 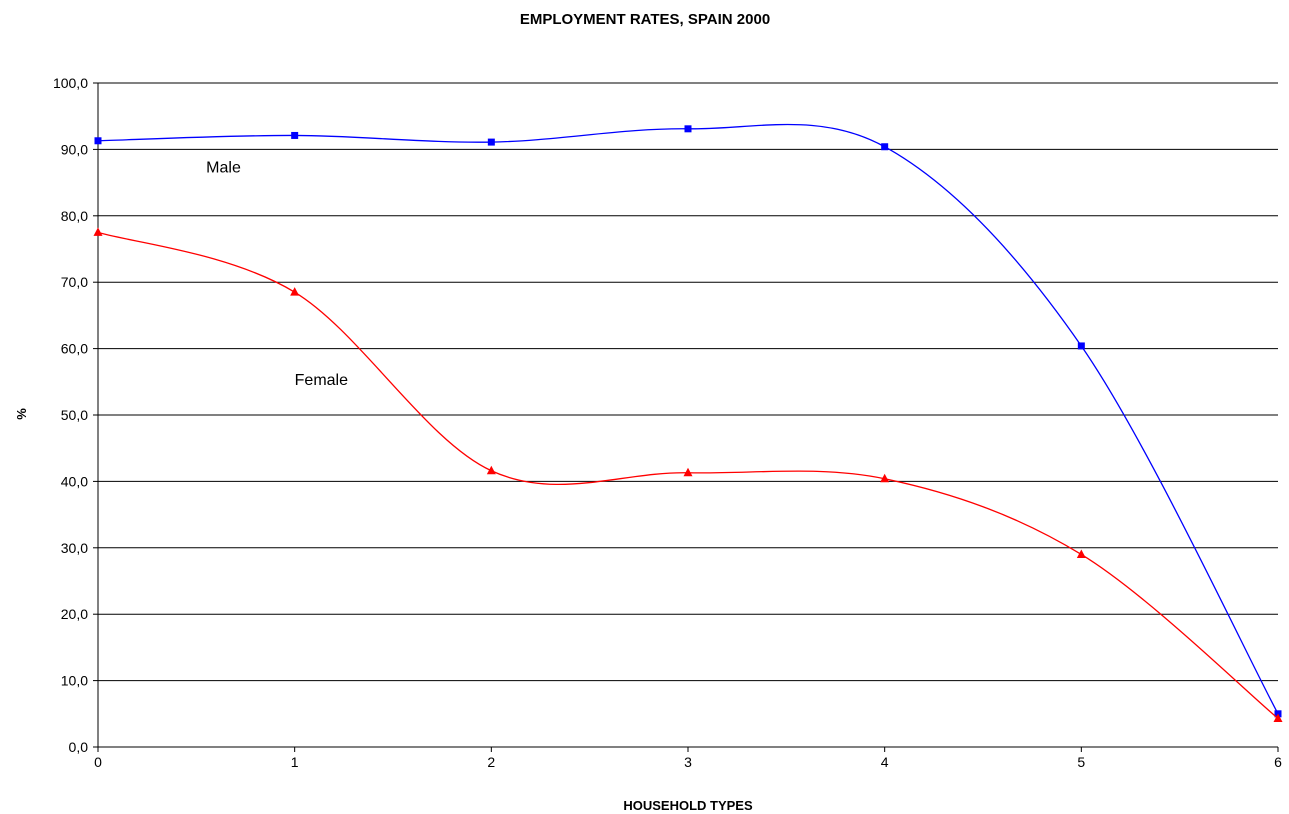 I want to click on y-tick-label: 50,0, so click(x=74, y=415).